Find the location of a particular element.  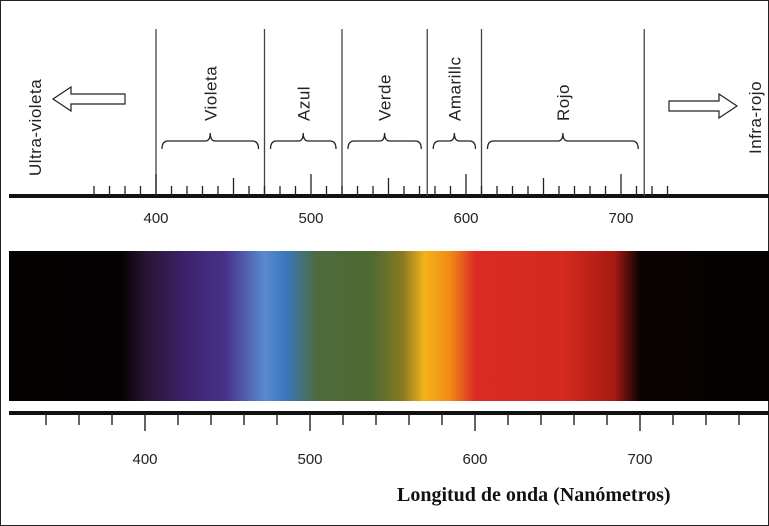

top-tick-label: 500 is located at coordinates (310, 218).